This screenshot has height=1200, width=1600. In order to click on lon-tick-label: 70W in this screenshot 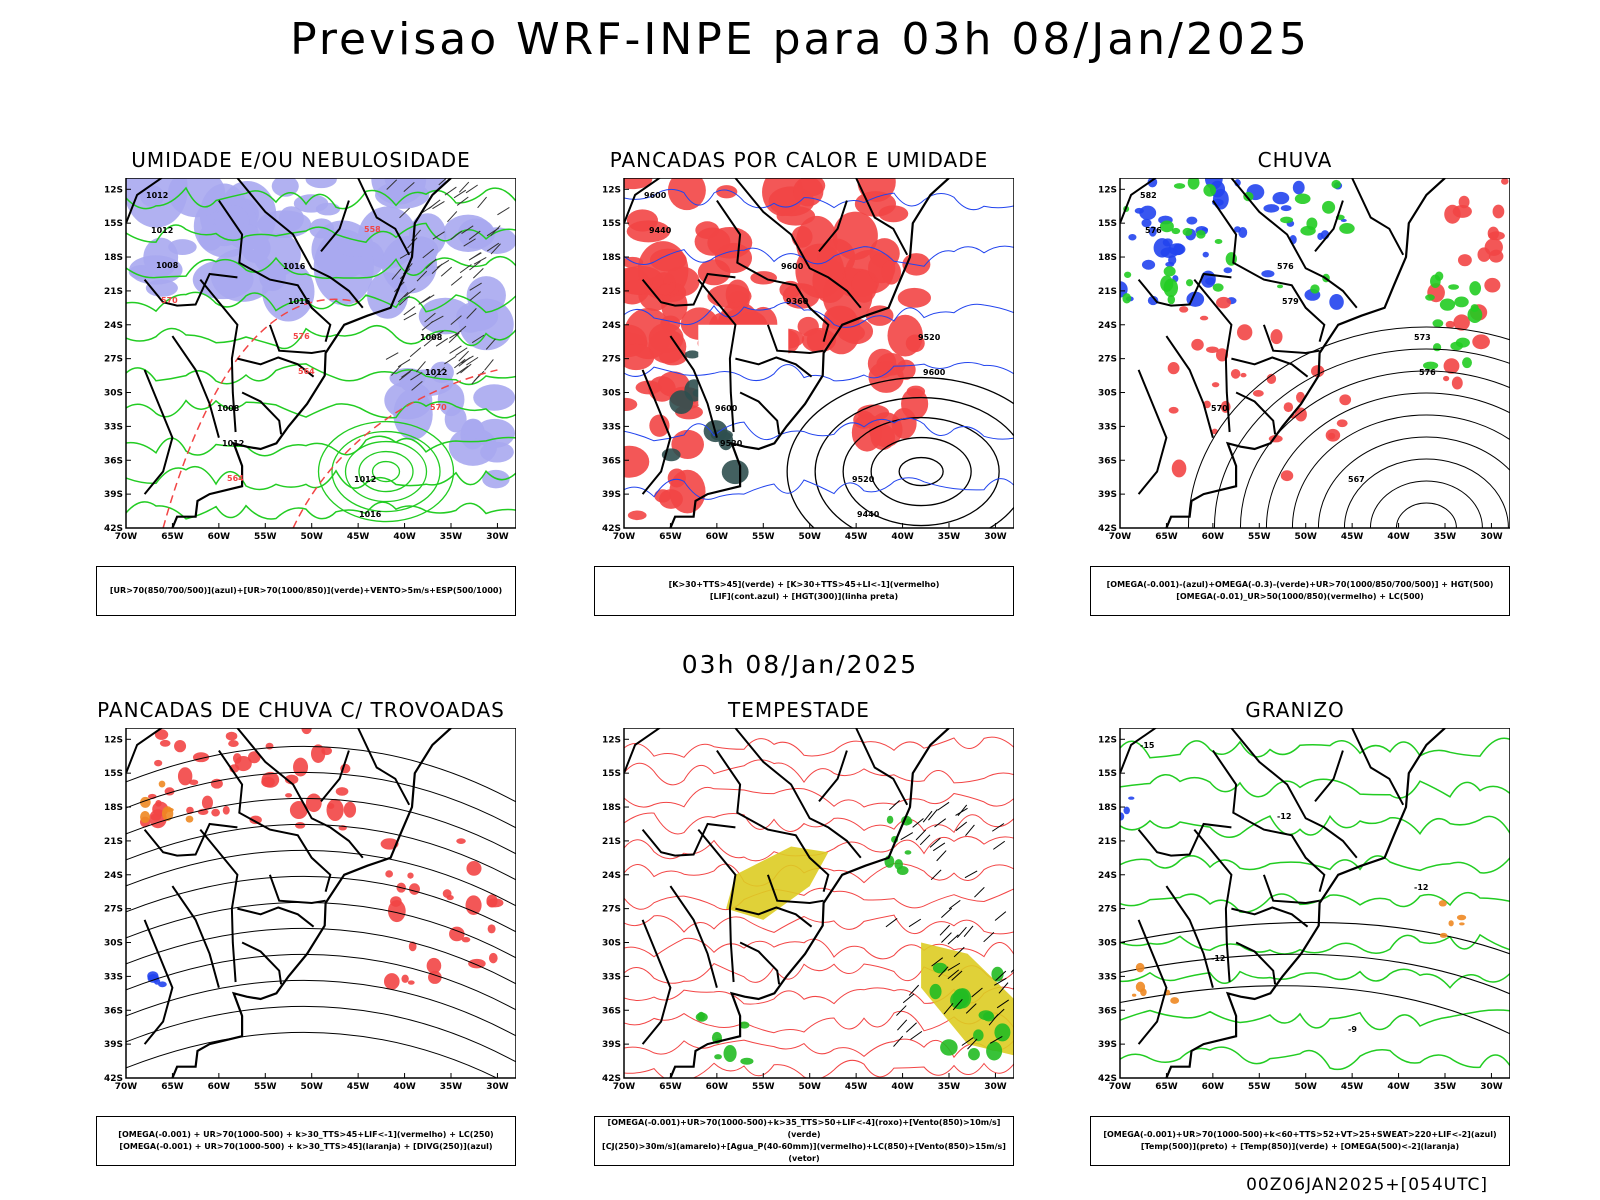, I will do `click(624, 537)`.